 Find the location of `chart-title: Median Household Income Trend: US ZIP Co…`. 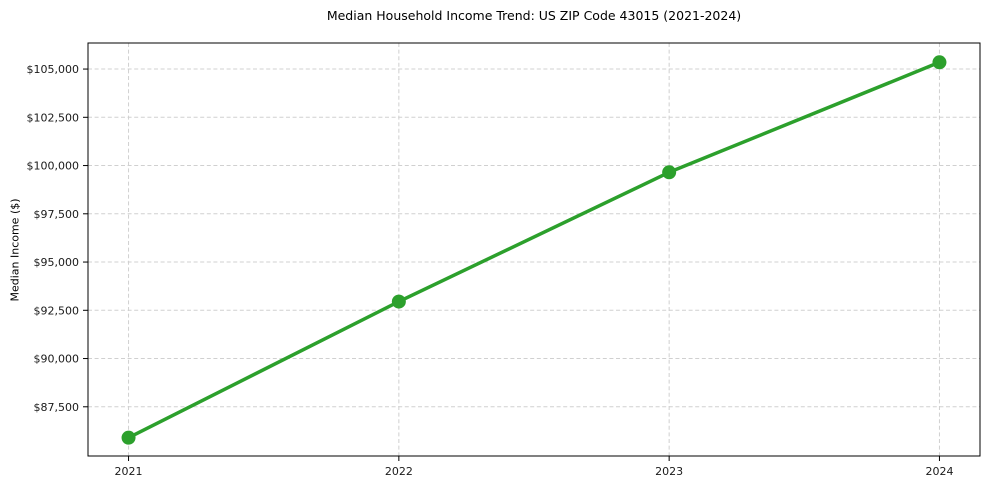

chart-title: Median Household Income Trend: US ZIP Co… is located at coordinates (534, 15).